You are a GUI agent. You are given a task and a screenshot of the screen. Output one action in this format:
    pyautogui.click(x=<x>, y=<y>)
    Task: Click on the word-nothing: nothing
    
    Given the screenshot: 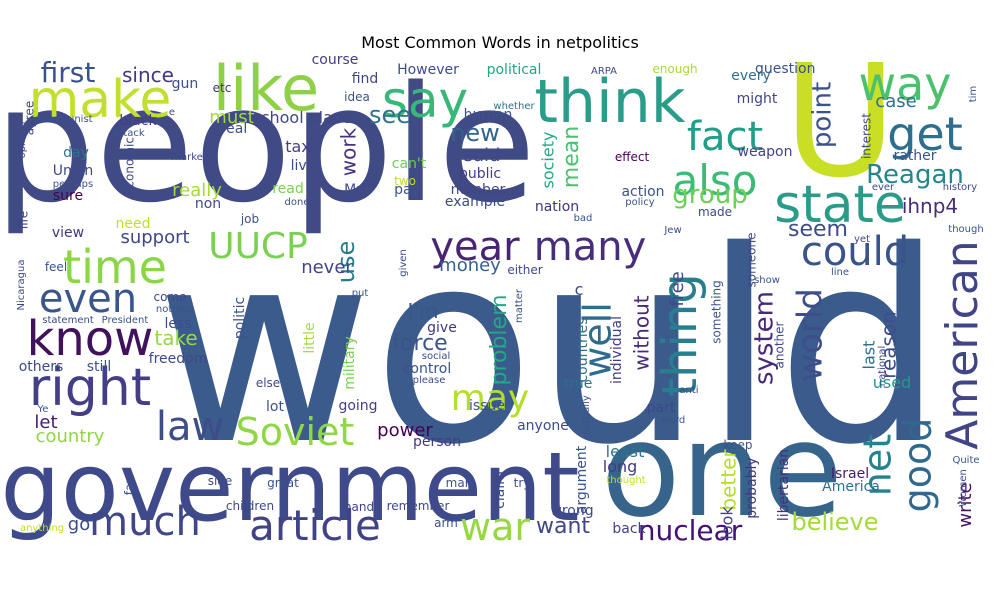 What is the action you would take?
    pyautogui.click(x=175, y=309)
    